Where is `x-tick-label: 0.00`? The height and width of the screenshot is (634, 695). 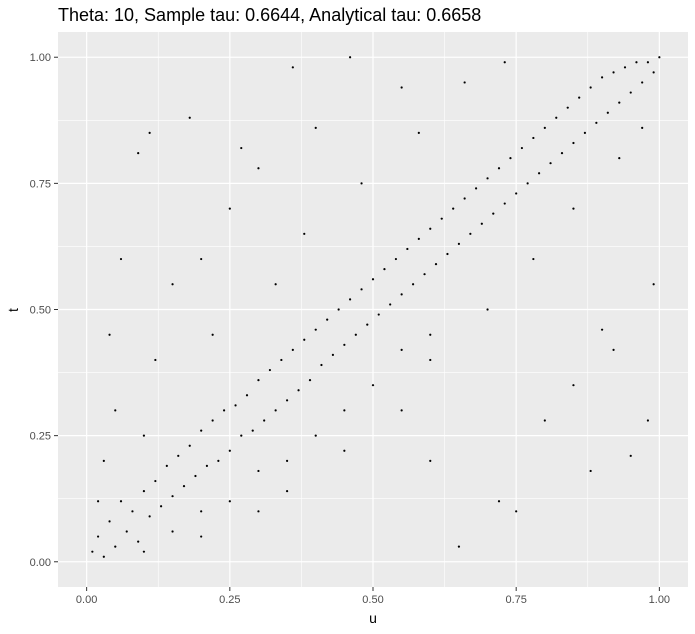 x-tick-label: 0.00 is located at coordinates (86, 600).